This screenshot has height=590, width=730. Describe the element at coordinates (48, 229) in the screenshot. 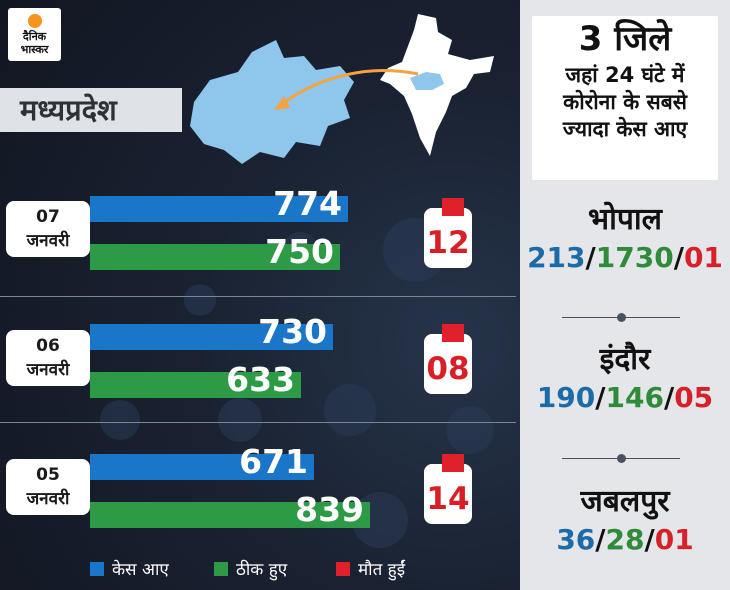

I see `date-label: 07 जनवरी` at that location.